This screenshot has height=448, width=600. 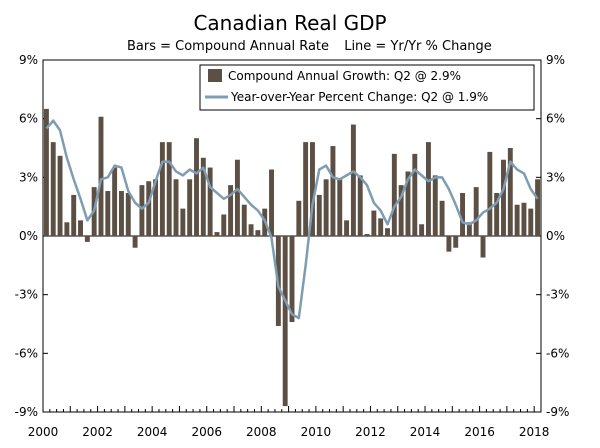 I want to click on y-tick-label-left: 9%, so click(x=28, y=60).